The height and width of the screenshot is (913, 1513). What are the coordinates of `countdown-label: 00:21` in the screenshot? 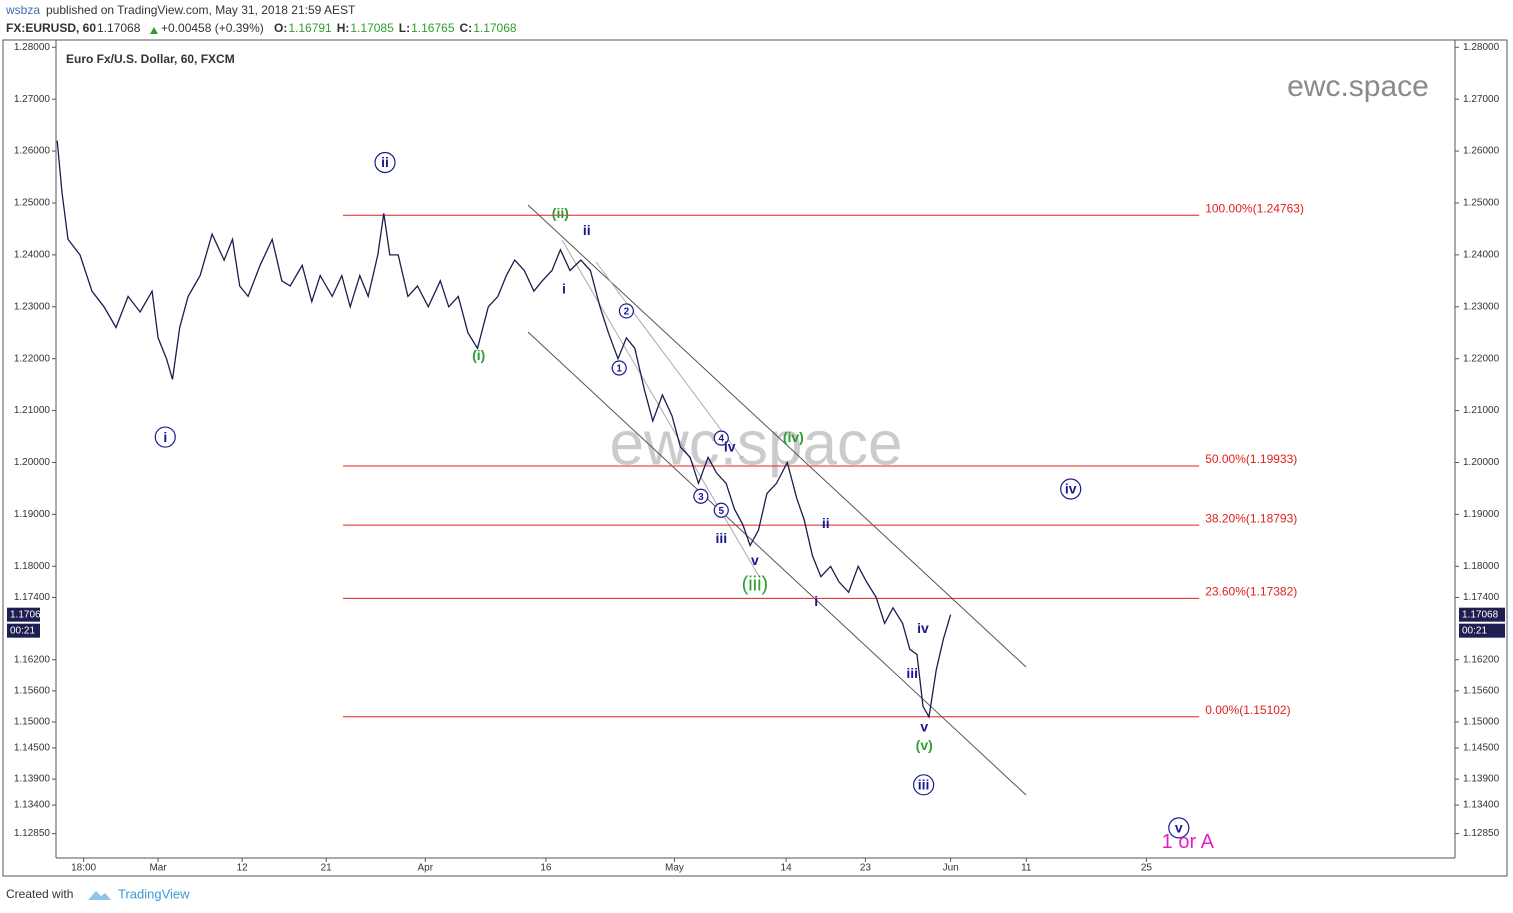 It's located at (1474, 630).